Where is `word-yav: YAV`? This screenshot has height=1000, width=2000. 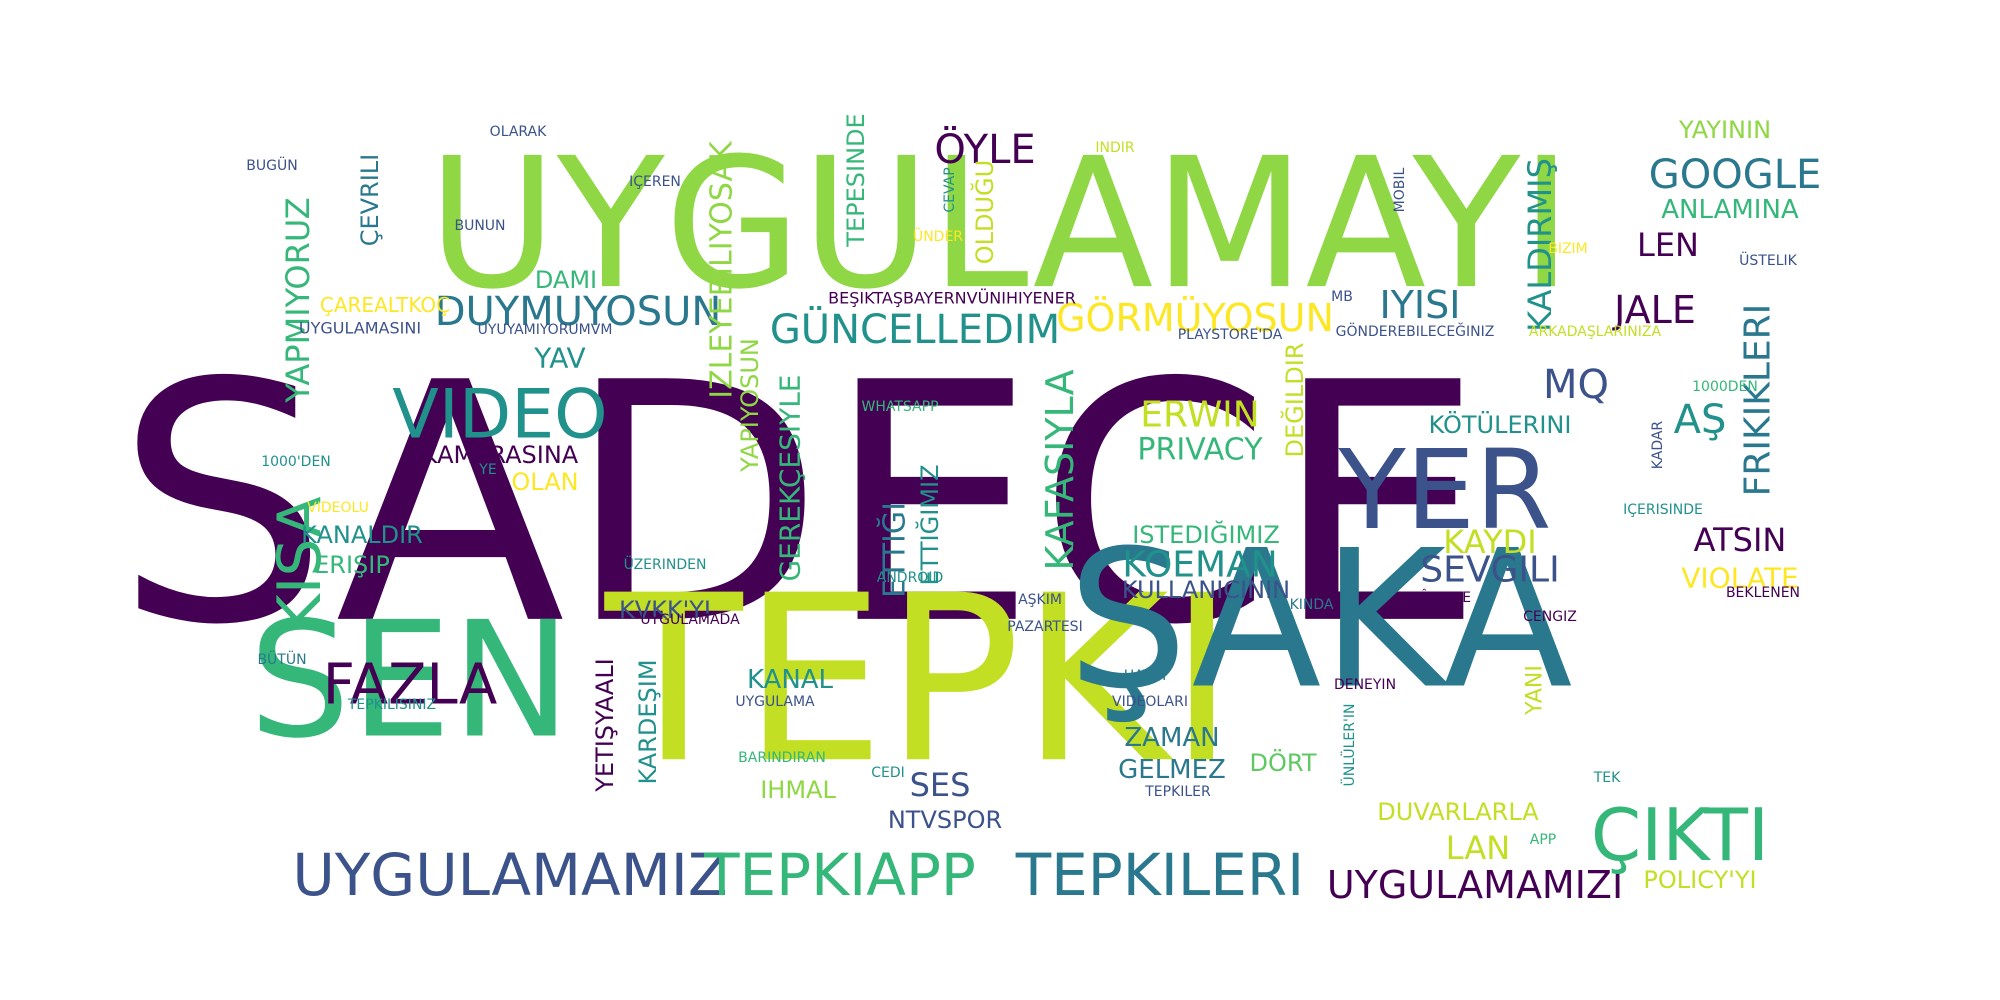
word-yav: YAV is located at coordinates (559, 358).